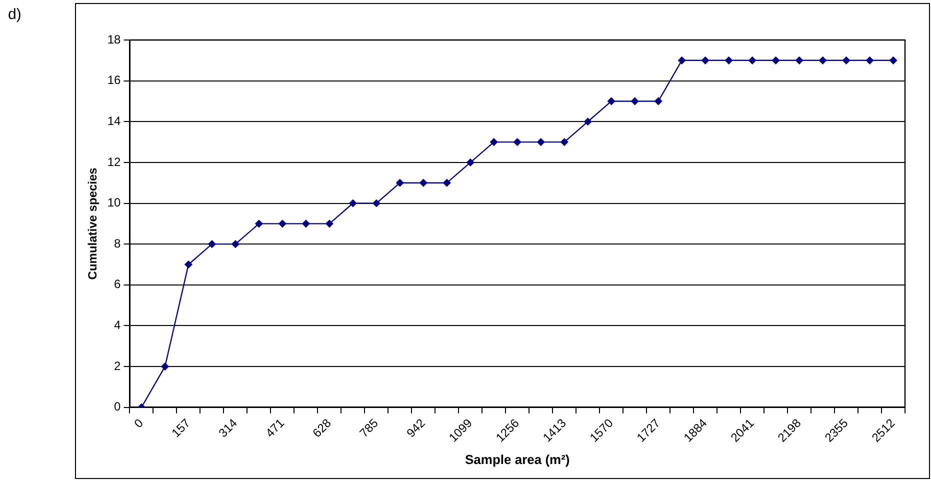  What do you see at coordinates (15, 14) in the screenshot?
I see `text: d)` at bounding box center [15, 14].